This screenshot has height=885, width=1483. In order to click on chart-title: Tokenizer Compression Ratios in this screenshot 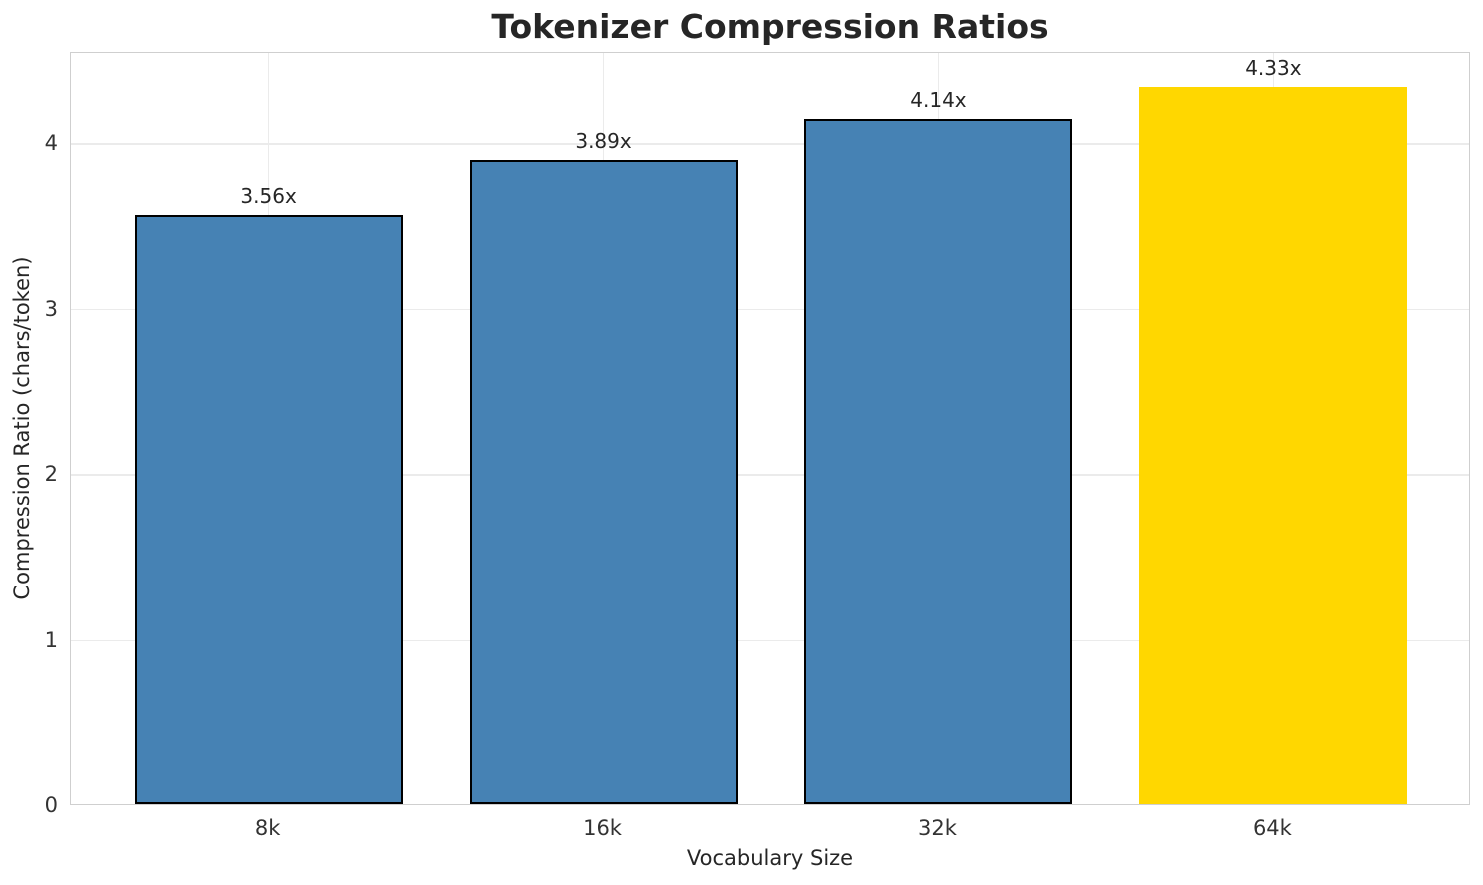, I will do `click(770, 26)`.